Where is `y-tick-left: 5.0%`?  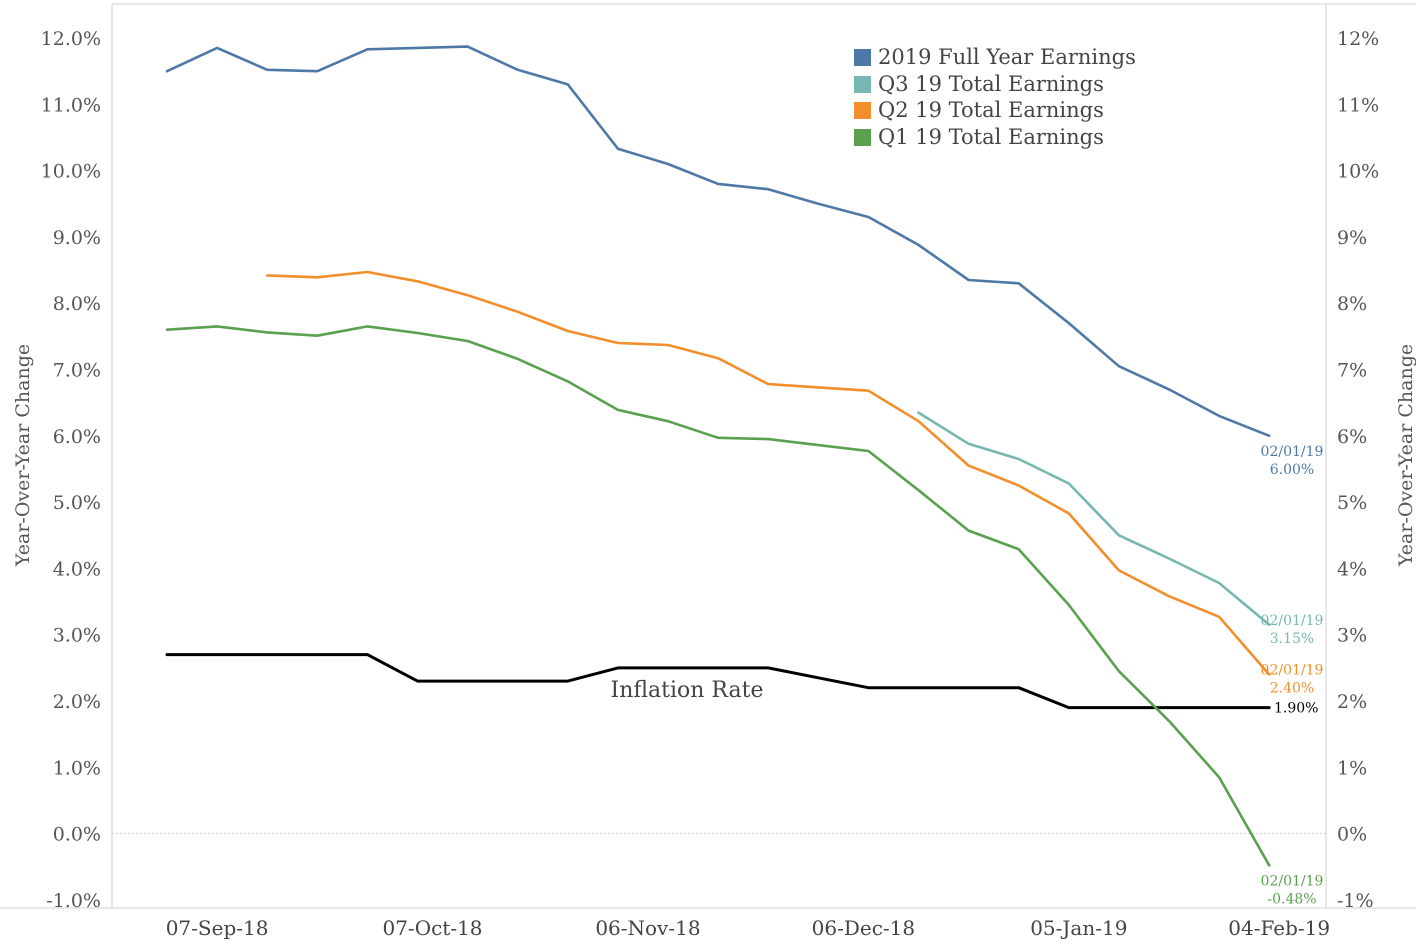
y-tick-left: 5.0% is located at coordinates (77, 503).